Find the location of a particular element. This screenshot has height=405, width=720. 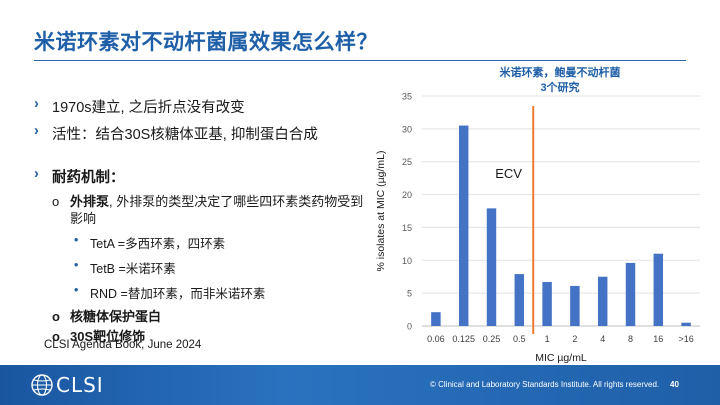

bullet-text: RND =替加环素，而非米诺环素 is located at coordinates (178, 294).